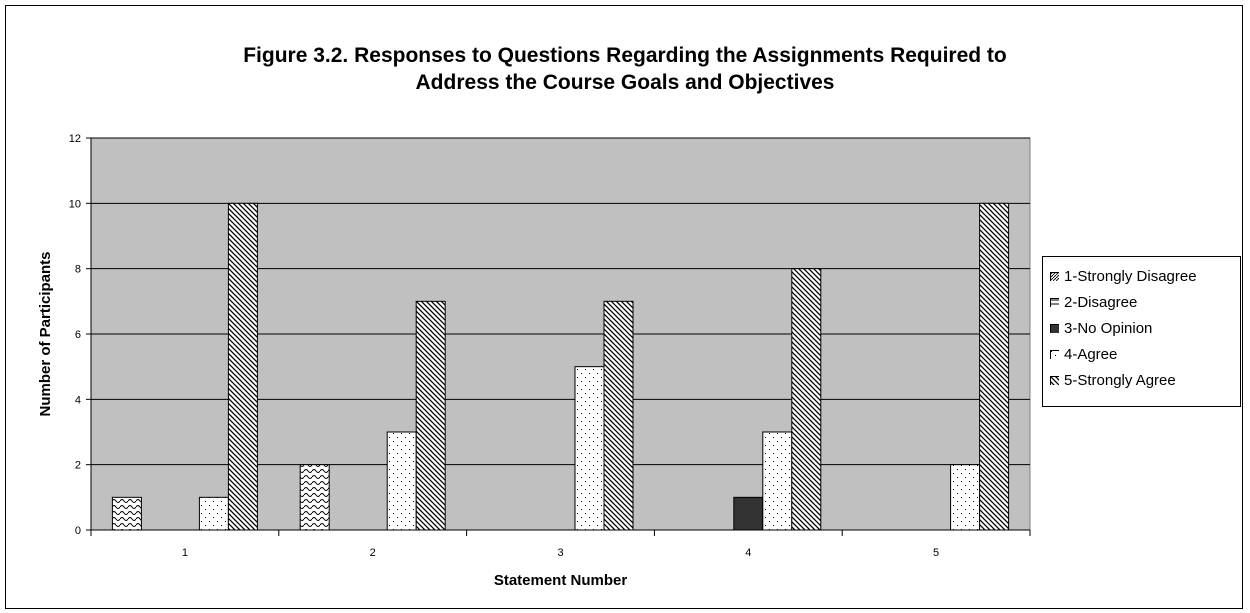 This screenshot has width=1250, height=613. Describe the element at coordinates (560, 553) in the screenshot. I see `x-tick-label: 3` at that location.